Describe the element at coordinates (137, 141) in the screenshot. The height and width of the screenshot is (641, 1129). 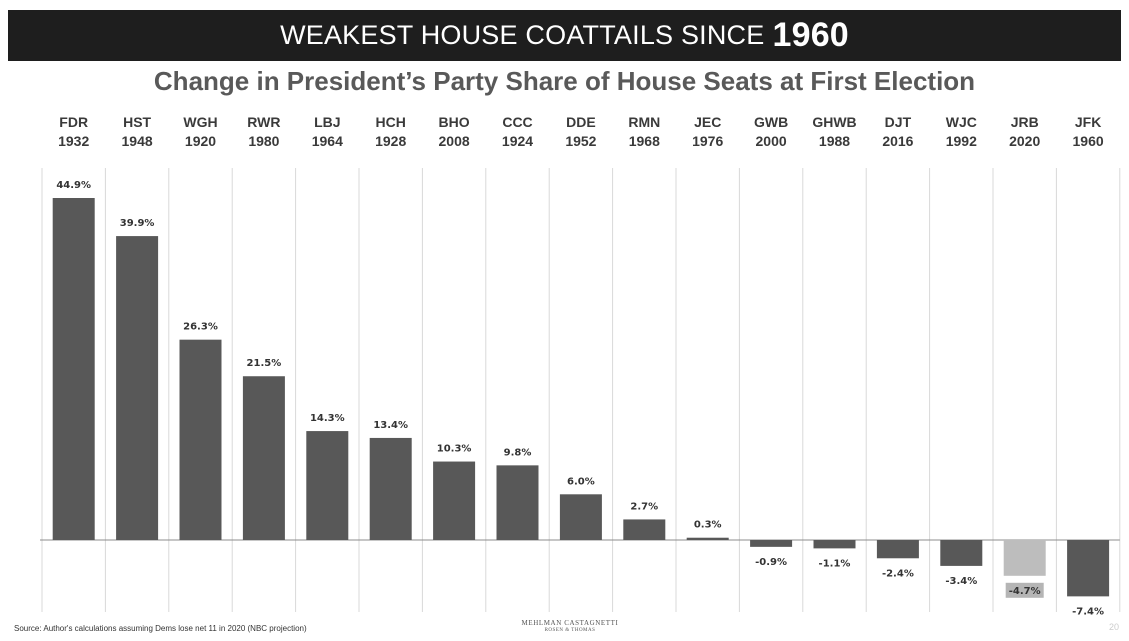
I see `category-year: 1948` at that location.